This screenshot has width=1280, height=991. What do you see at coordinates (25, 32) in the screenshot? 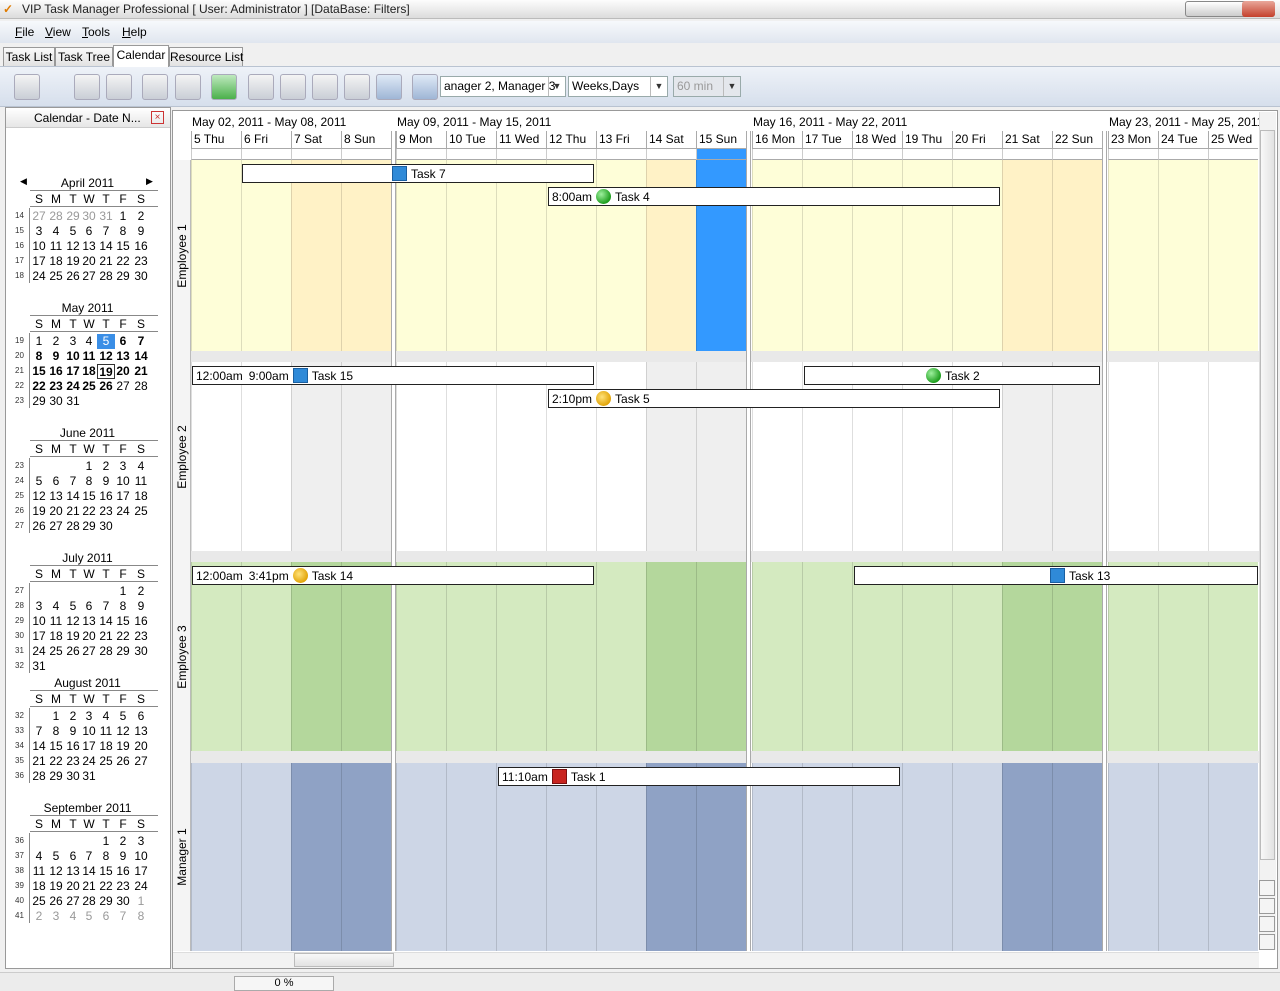
I see `menu-item: File` at bounding box center [25, 32].